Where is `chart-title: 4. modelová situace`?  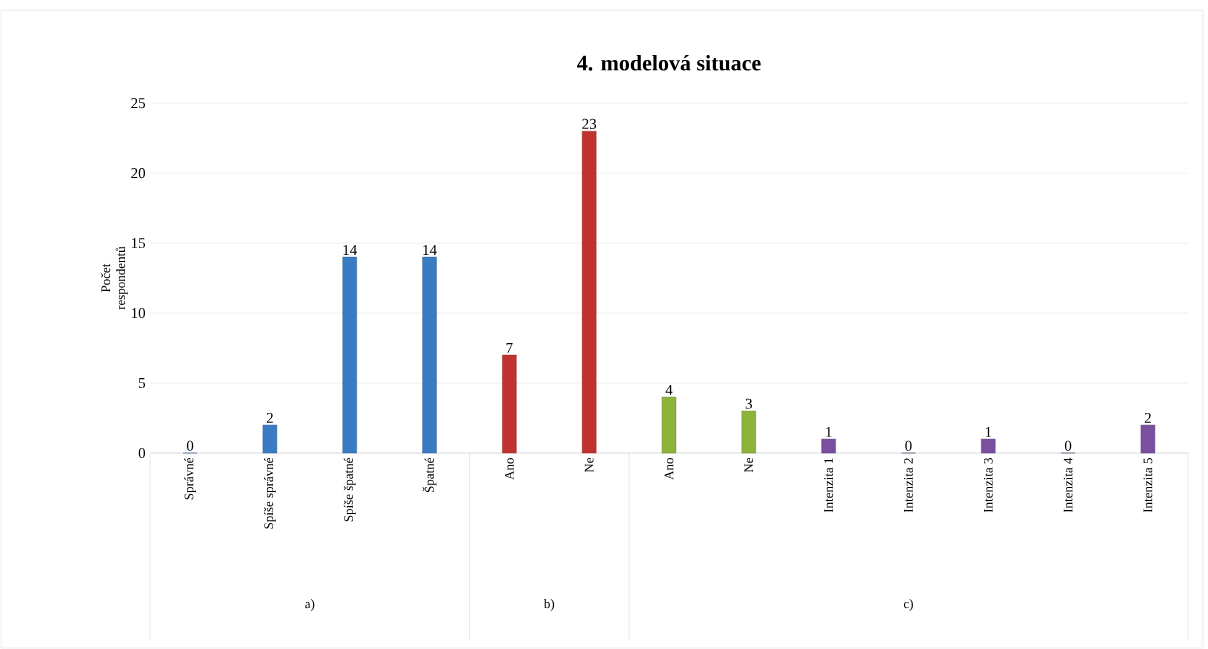
chart-title: 4. modelová situace is located at coordinates (669, 62).